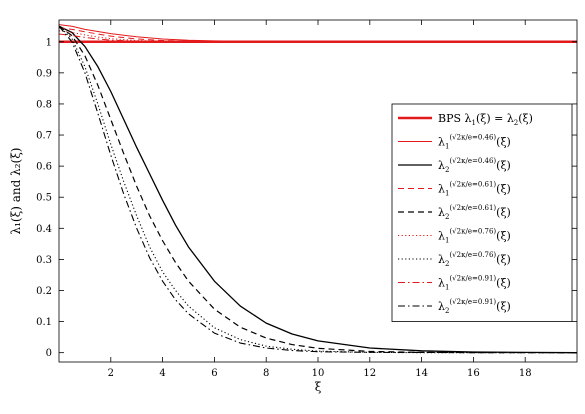 This screenshot has height=414, width=585. What do you see at coordinates (525, 373) in the screenshot?
I see `x-tick-label-18: 18` at bounding box center [525, 373].